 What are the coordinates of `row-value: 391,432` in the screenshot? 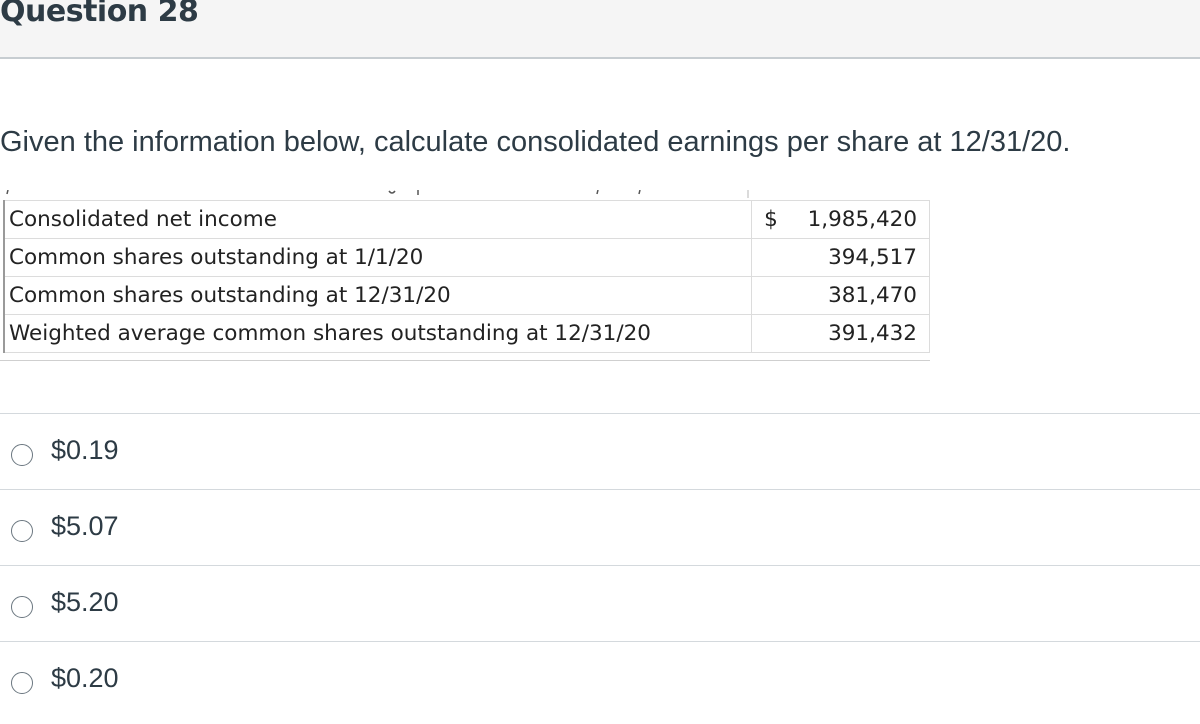 It's located at (840, 333).